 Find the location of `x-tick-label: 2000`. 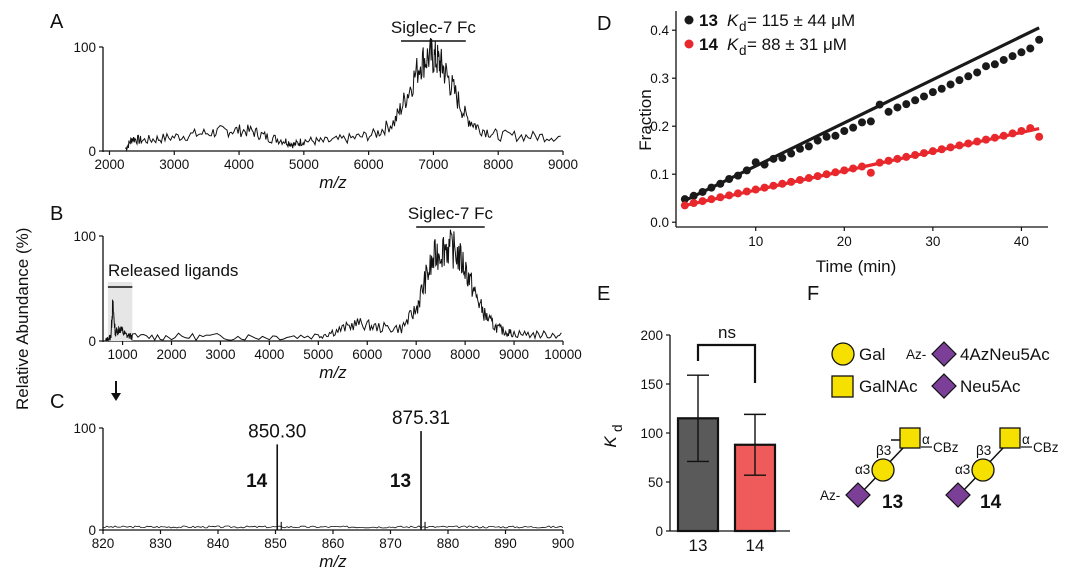

x-tick-label: 2000 is located at coordinates (109, 164).